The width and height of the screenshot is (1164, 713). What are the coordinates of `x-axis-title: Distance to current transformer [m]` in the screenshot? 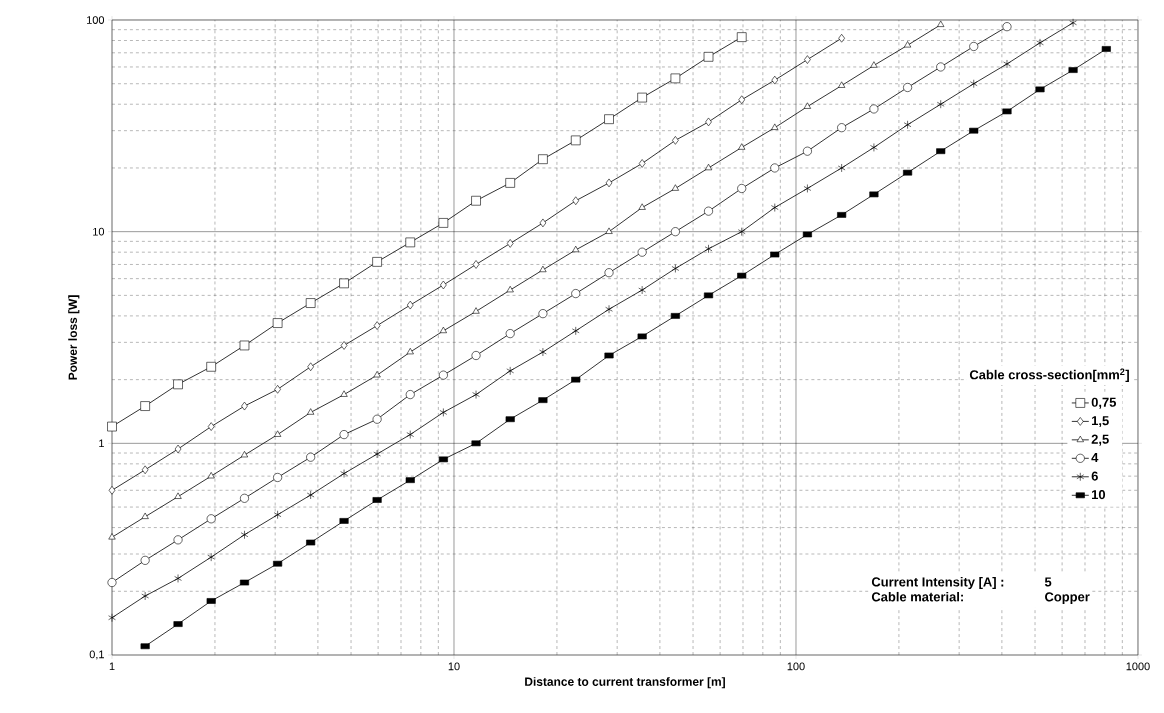 It's located at (625, 683).